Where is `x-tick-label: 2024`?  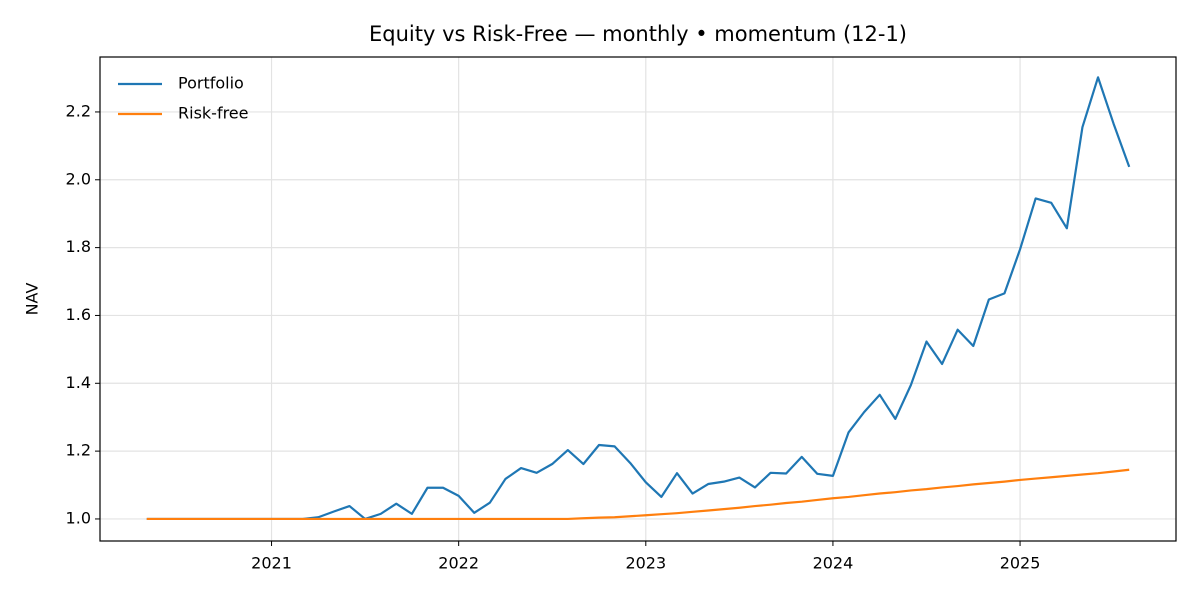
x-tick-label: 2024 is located at coordinates (833, 563).